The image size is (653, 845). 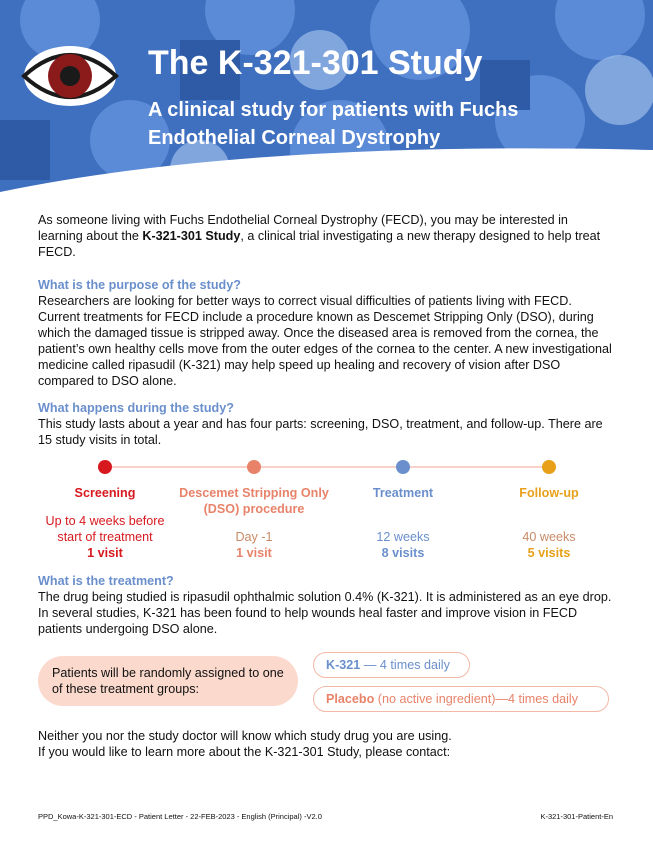 What do you see at coordinates (403, 537) in the screenshot?
I see `step-detail: 12 weeks` at bounding box center [403, 537].